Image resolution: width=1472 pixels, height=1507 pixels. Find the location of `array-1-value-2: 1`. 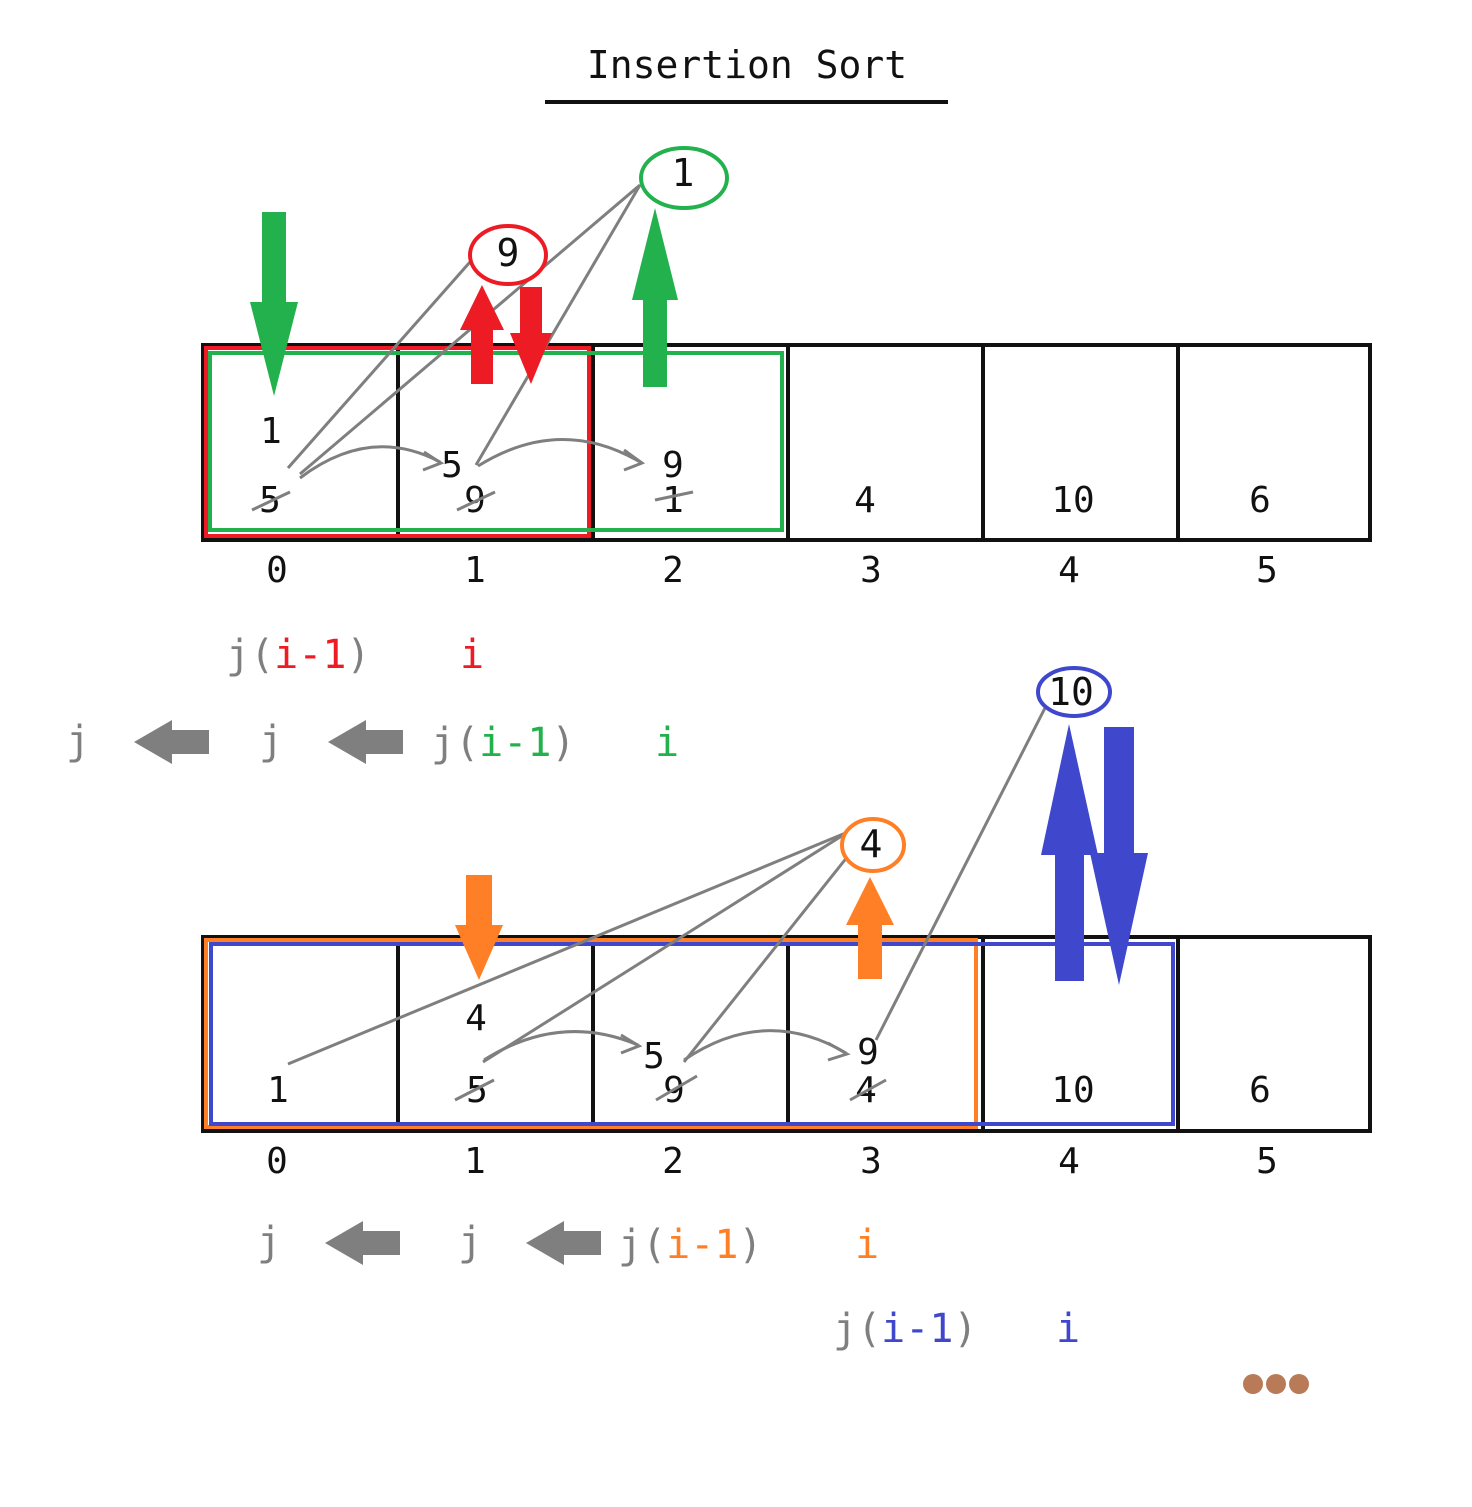

array-1-value-2: 1 is located at coordinates (673, 500).